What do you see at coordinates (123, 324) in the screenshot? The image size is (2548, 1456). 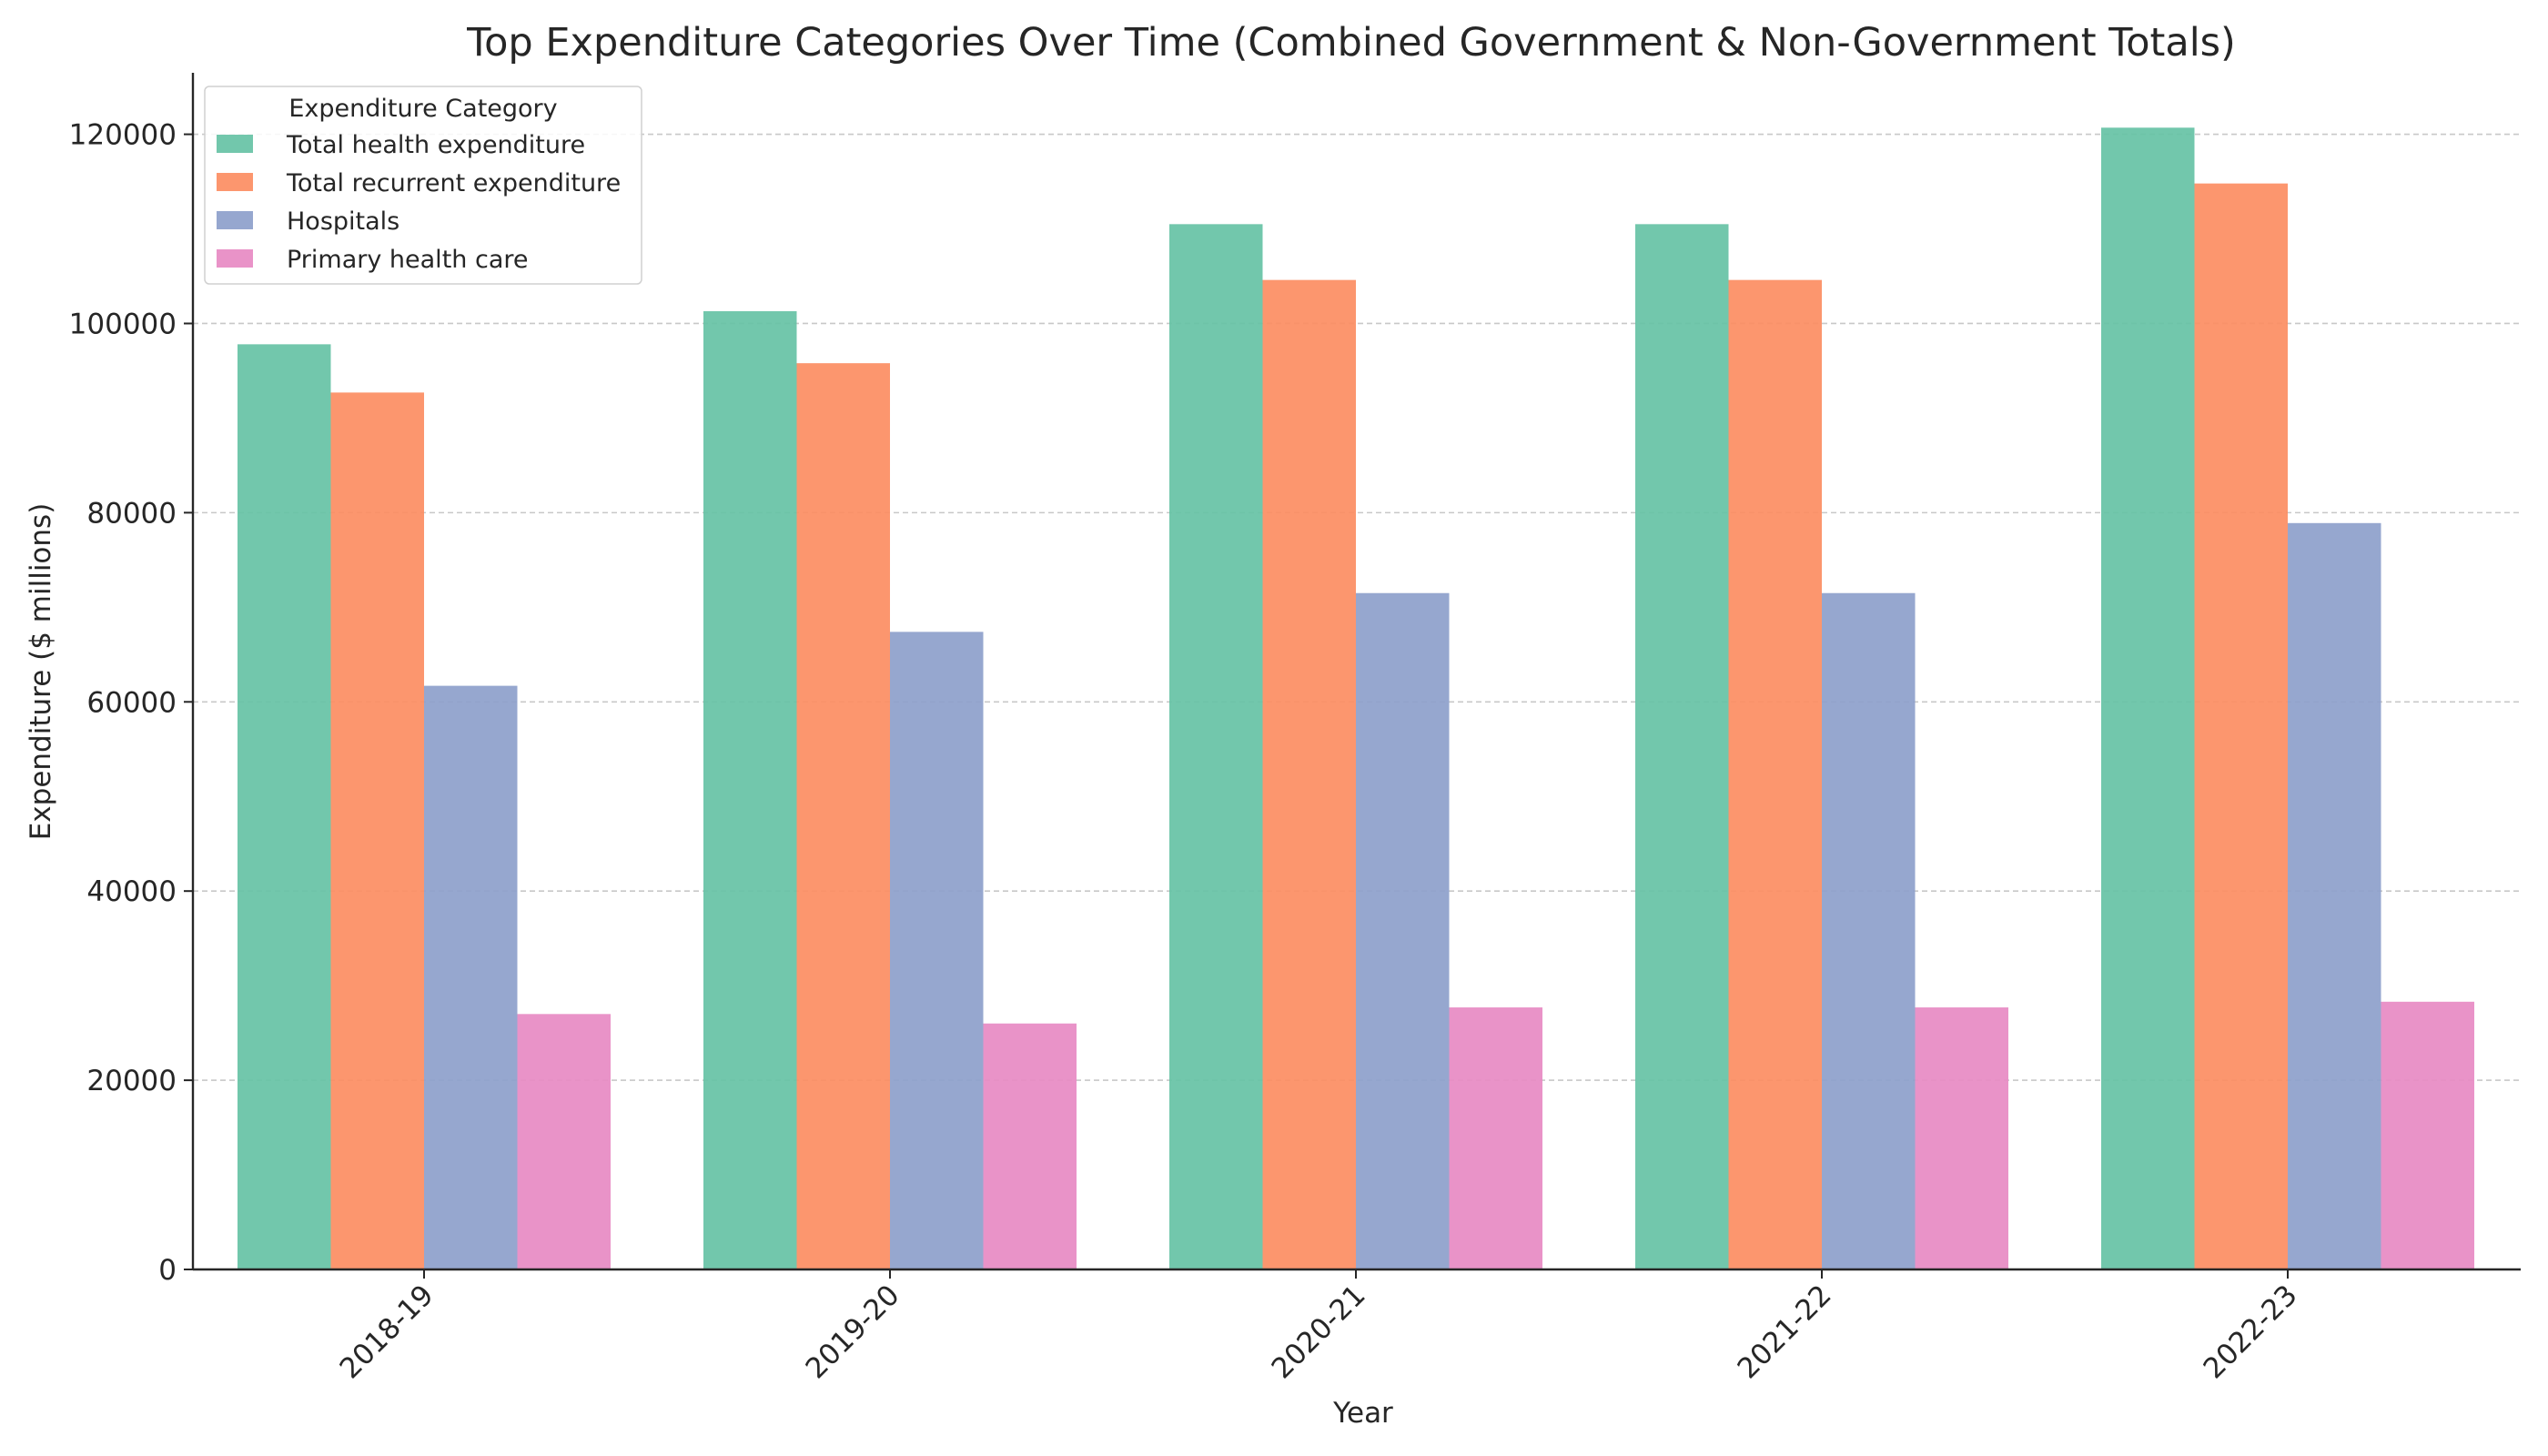 I see `y-tick-label: 100000` at bounding box center [123, 324].